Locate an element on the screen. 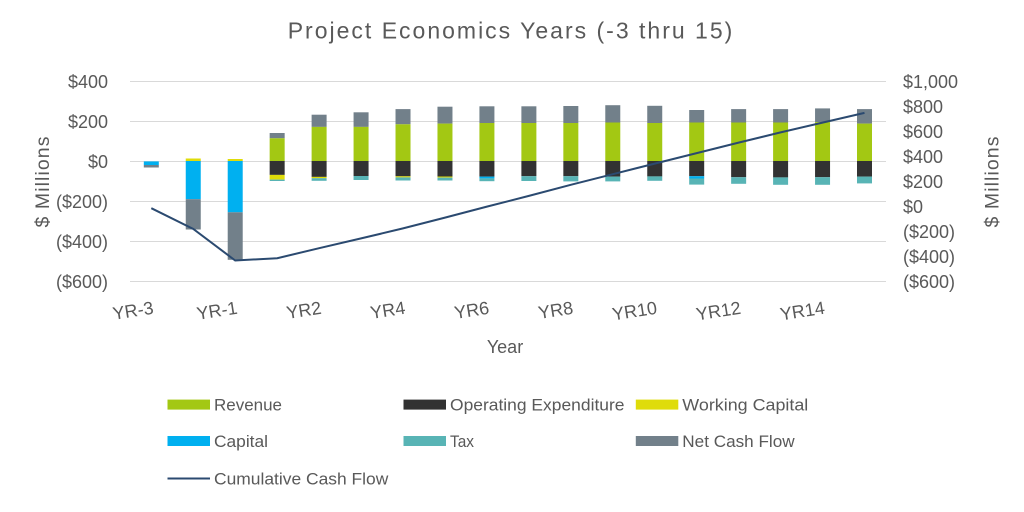 This screenshot has height=512, width=1024. svg-text:Project Economics Years (-3 th: Project Economics Years (-3 thru 15) is located at coordinates (511, 31).